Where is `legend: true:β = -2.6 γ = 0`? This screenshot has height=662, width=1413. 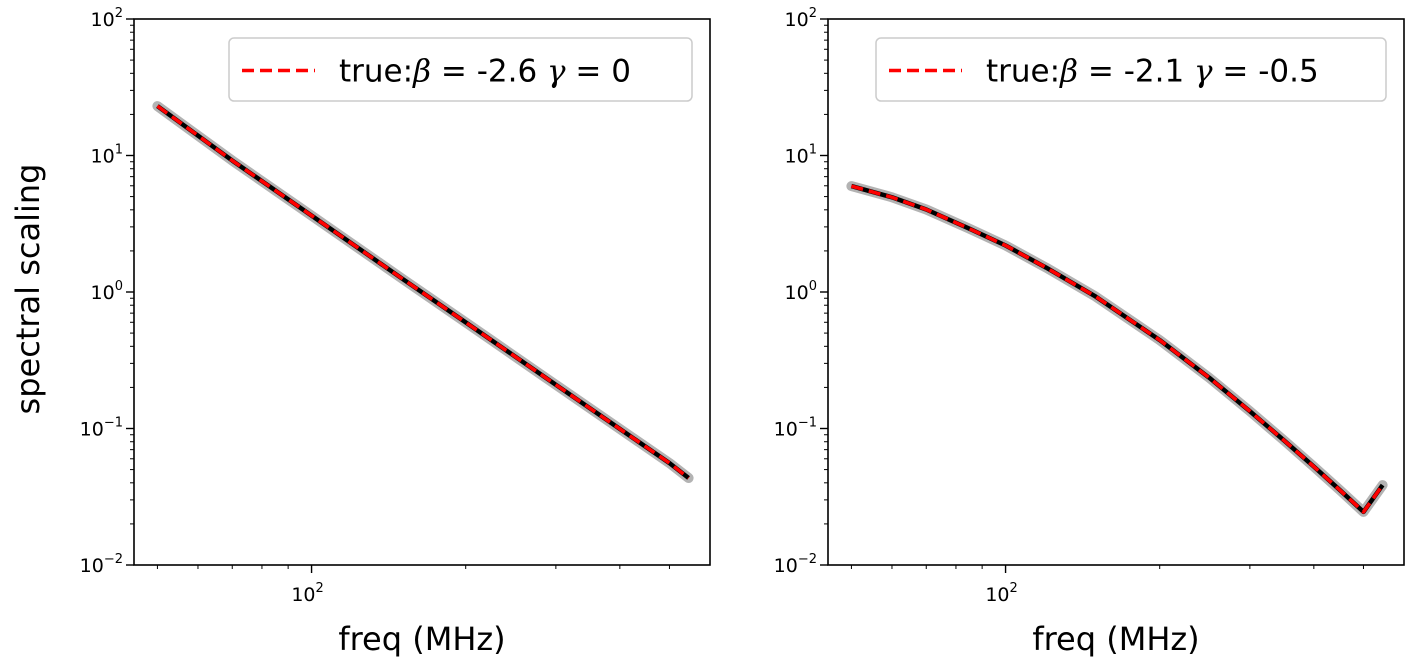 legend: true:β = -2.6 γ = 0 is located at coordinates (460, 69).